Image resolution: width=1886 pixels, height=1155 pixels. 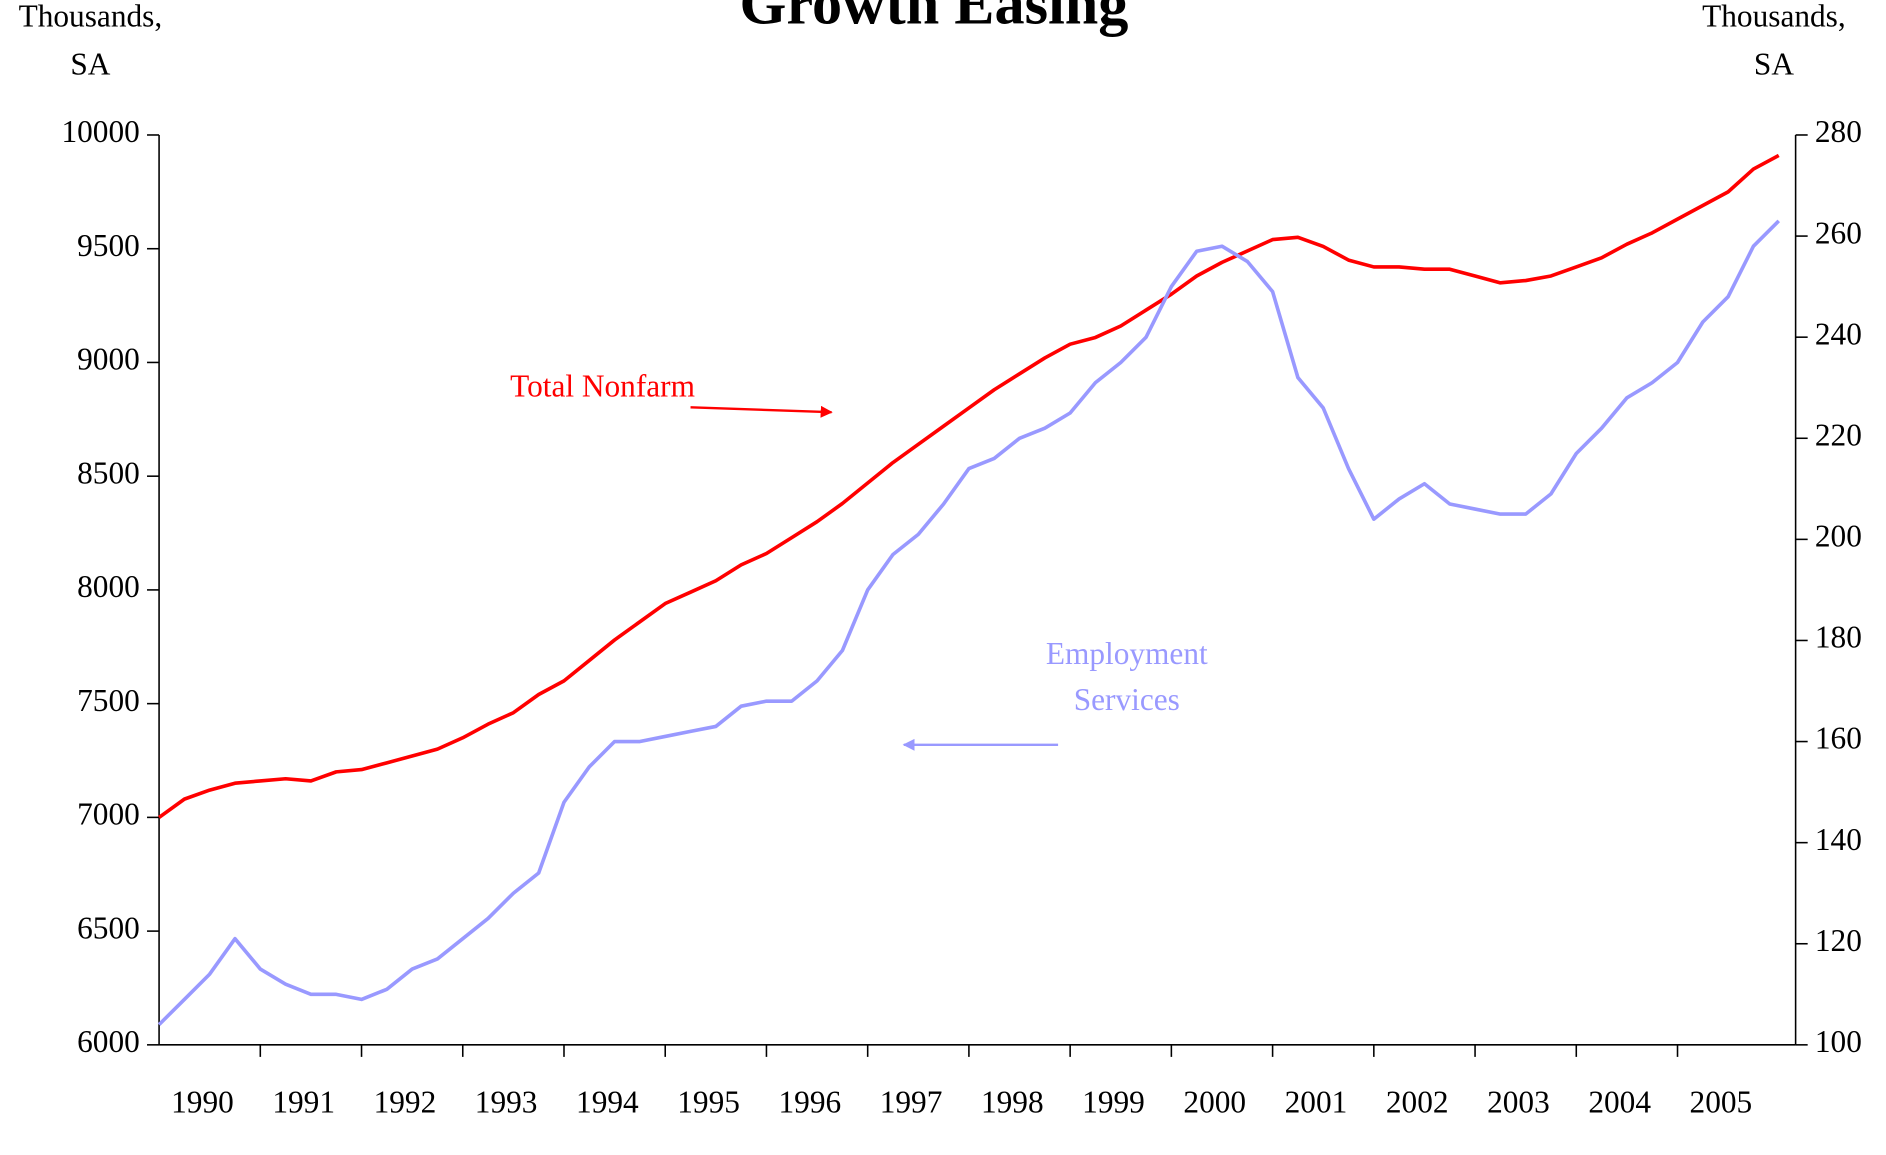 What do you see at coordinates (108, 700) in the screenshot?
I see `y-tick-label: 7500` at bounding box center [108, 700].